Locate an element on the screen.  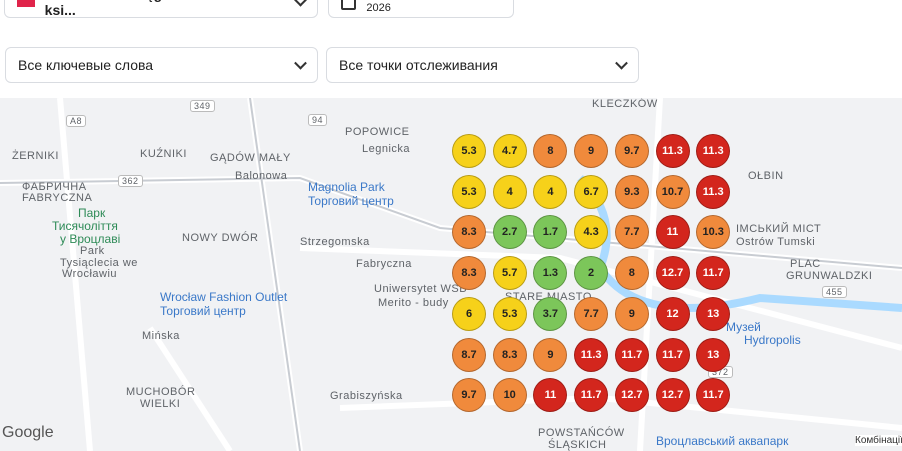
rank-cell: 10 is located at coordinates (509, 395).